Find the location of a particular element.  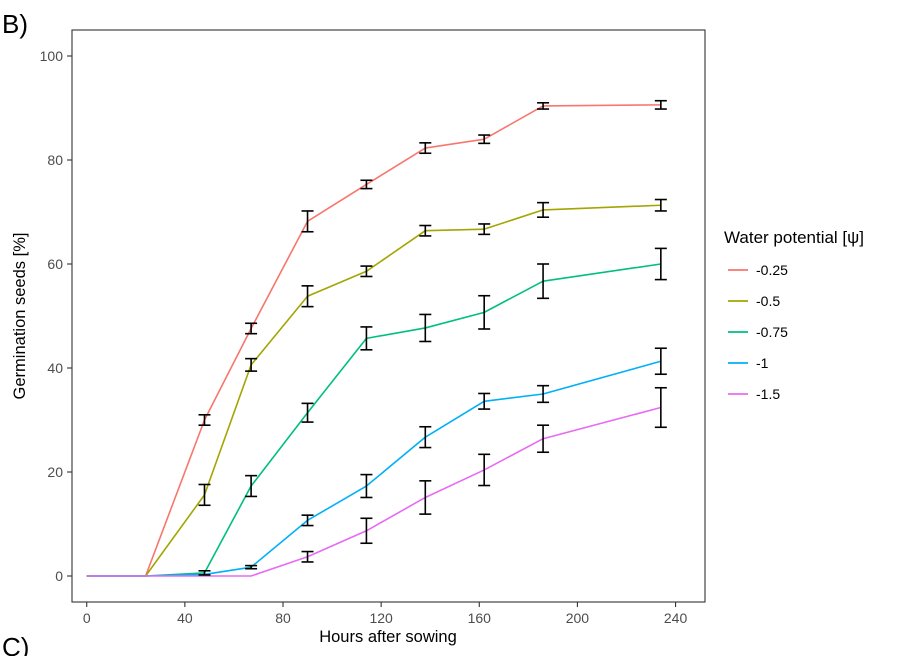

x-tick-label-0: 0 is located at coordinates (87, 618).